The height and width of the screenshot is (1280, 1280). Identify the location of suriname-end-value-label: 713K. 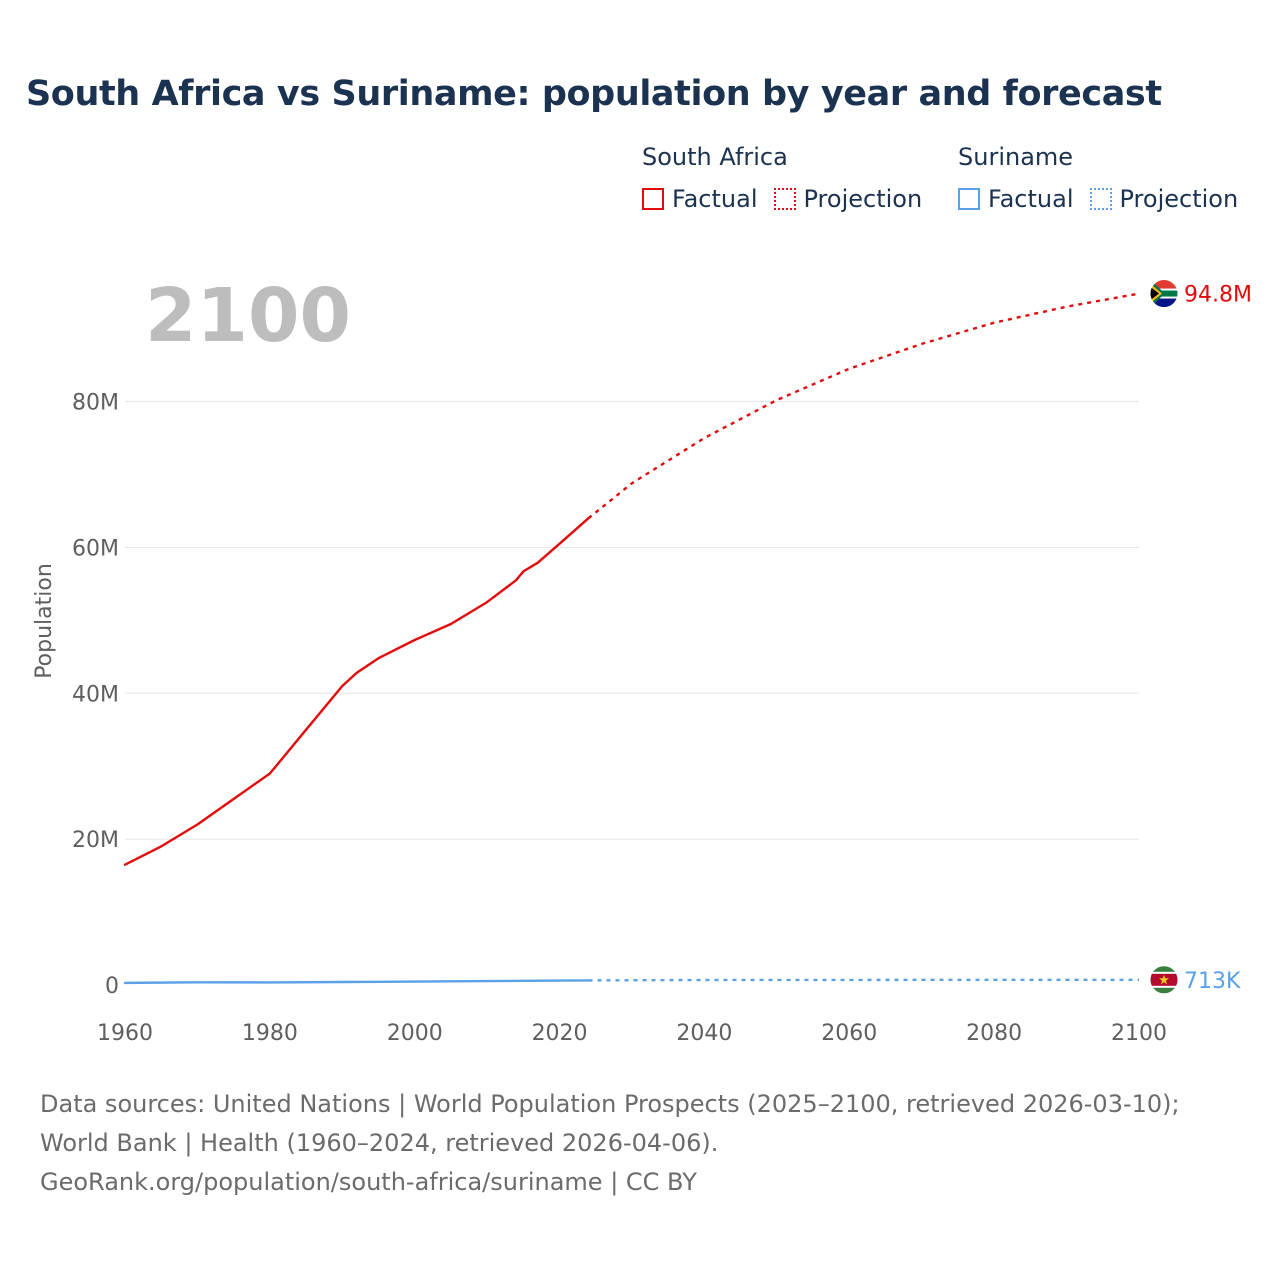
(1212, 981).